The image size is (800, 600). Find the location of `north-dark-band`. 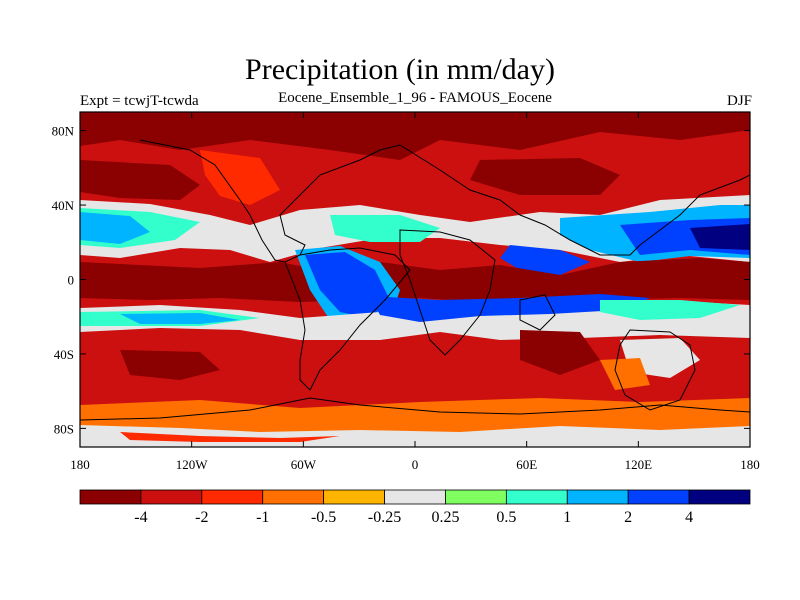

north-dark-band is located at coordinates (415, 136).